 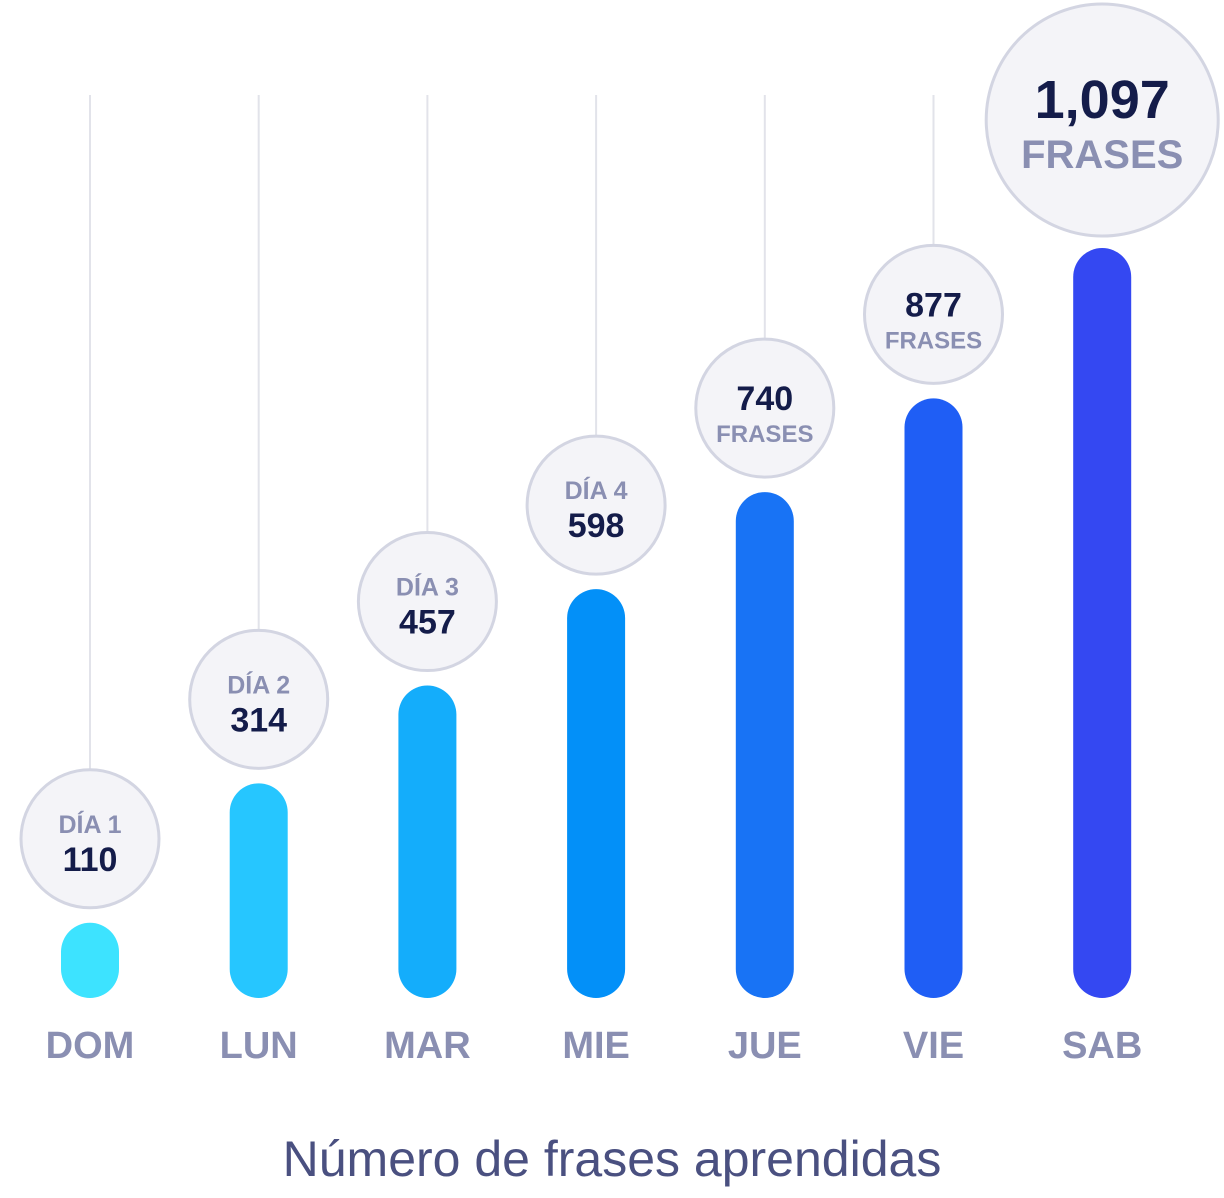 What do you see at coordinates (90, 860) in the screenshot?
I see `data-label: 110` at bounding box center [90, 860].